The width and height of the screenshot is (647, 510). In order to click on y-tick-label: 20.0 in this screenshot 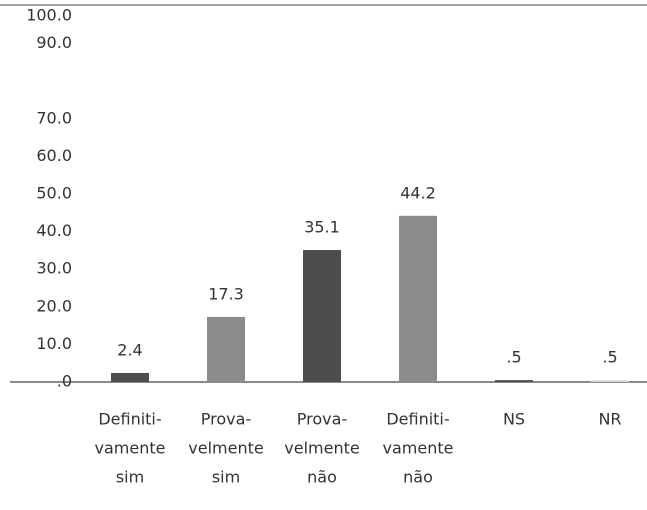, I will do `click(54, 305)`.